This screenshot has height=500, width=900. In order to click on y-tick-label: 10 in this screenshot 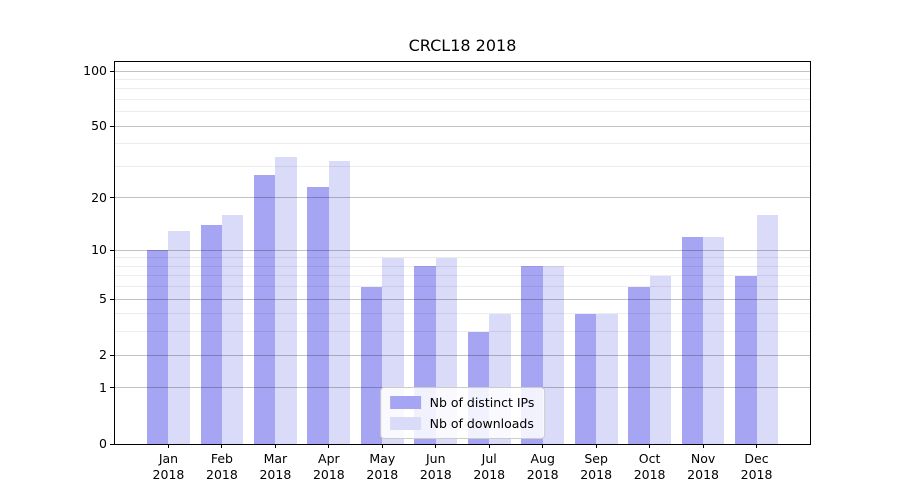, I will do `click(99, 250)`.